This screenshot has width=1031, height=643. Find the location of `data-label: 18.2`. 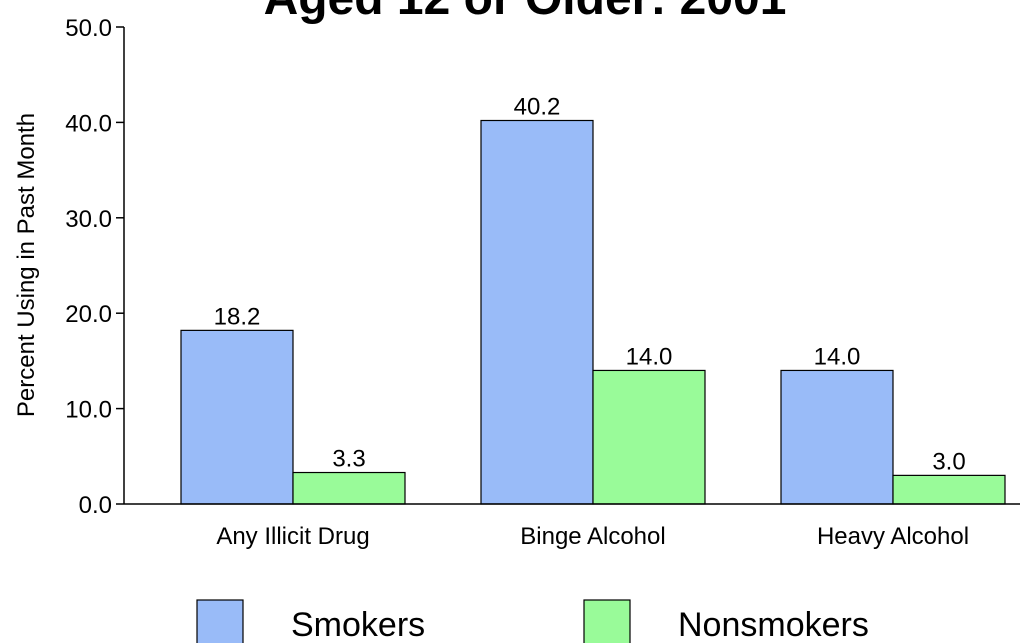

data-label: 18.2 is located at coordinates (237, 316).